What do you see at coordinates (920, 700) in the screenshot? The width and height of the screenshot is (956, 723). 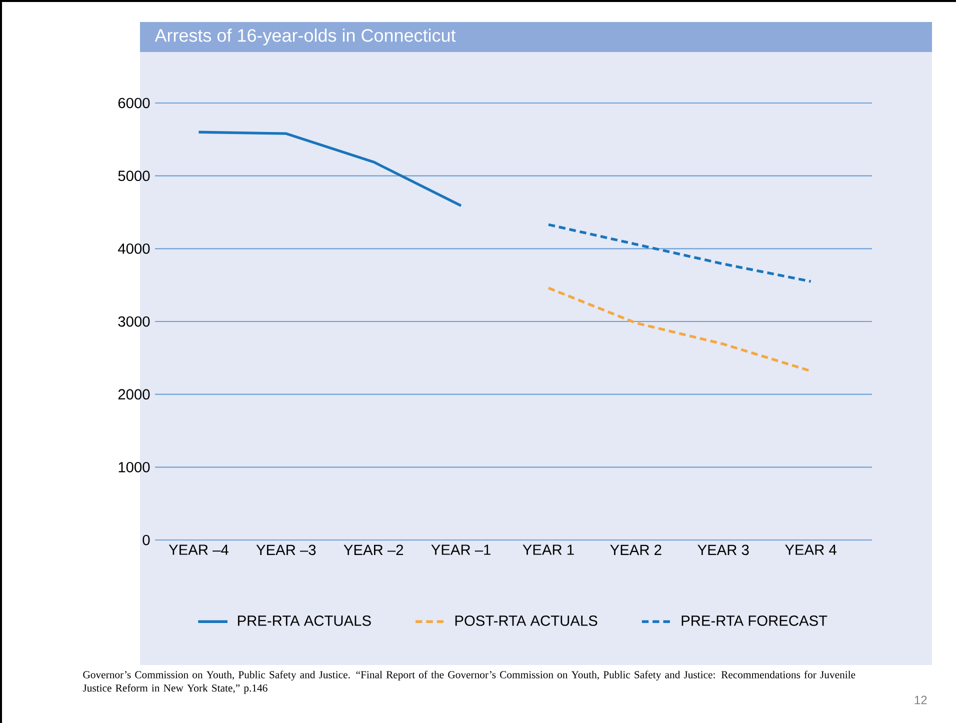 I see `text: 12` at bounding box center [920, 700].